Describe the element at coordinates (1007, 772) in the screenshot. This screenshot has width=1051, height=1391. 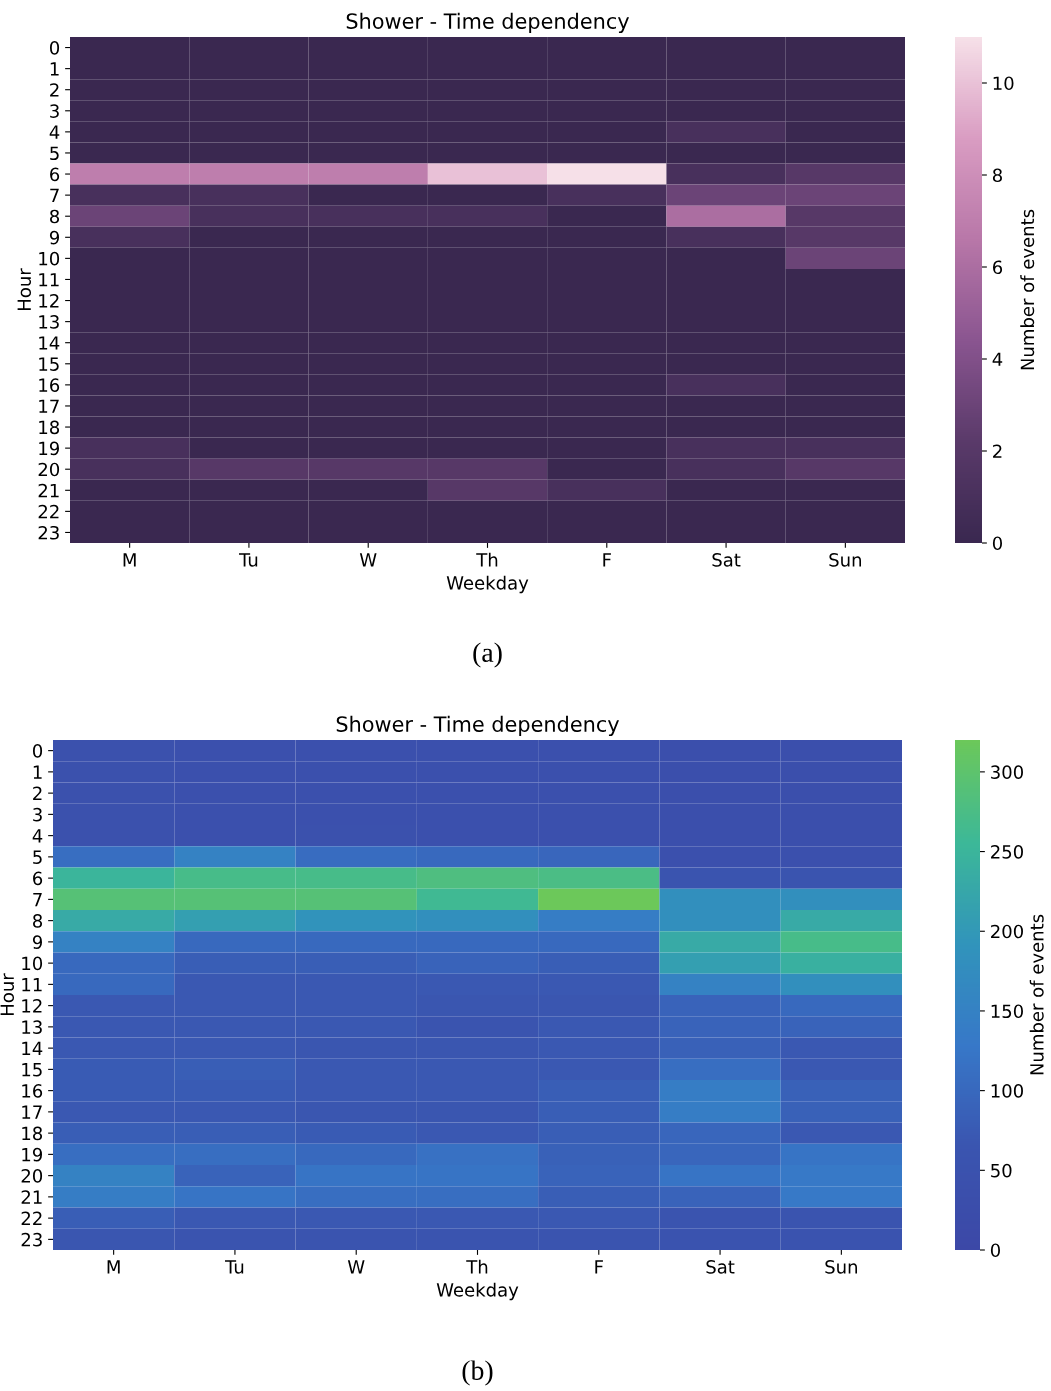
I see `color-bar-label: 300` at that location.